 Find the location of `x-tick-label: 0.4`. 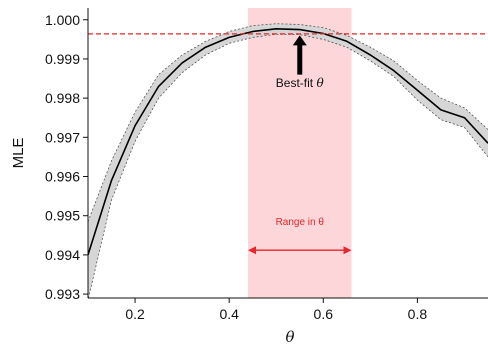

x-tick-label: 0.4 is located at coordinates (229, 314).